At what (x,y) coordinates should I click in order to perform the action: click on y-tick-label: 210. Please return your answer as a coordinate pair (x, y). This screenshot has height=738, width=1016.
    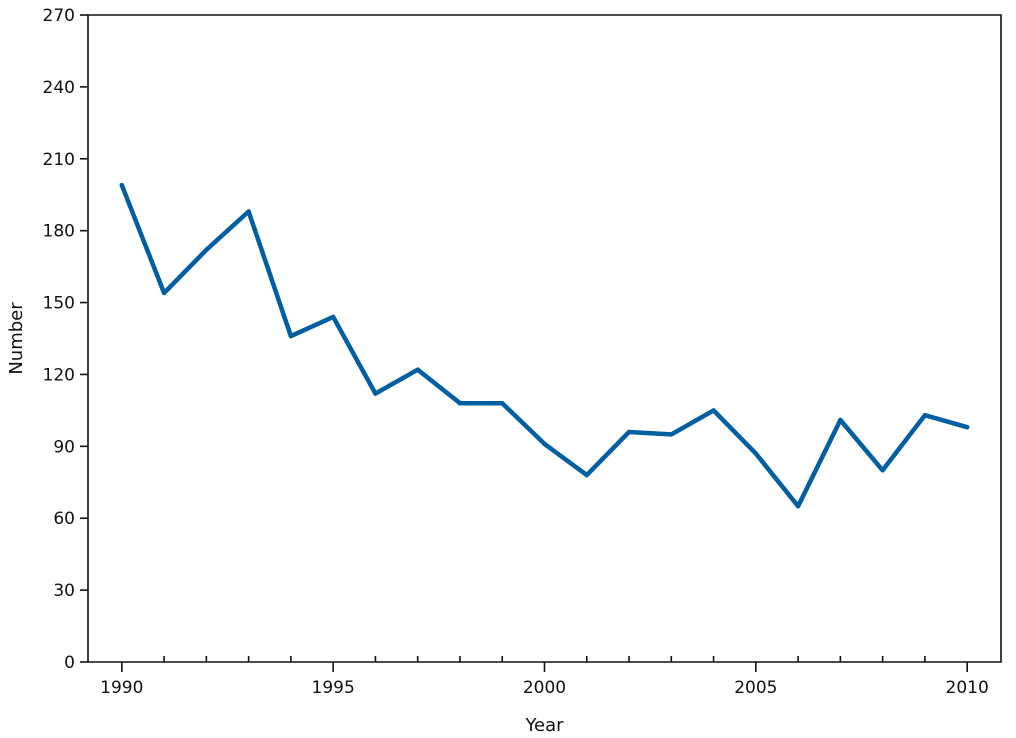
    Looking at the image, I should click on (59, 160).